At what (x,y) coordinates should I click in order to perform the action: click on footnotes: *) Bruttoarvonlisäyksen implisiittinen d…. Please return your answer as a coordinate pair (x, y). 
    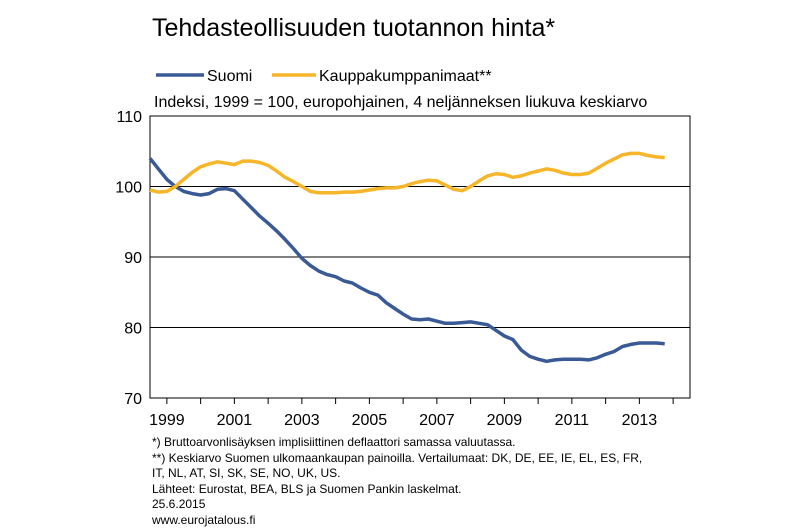
    Looking at the image, I should click on (397, 481).